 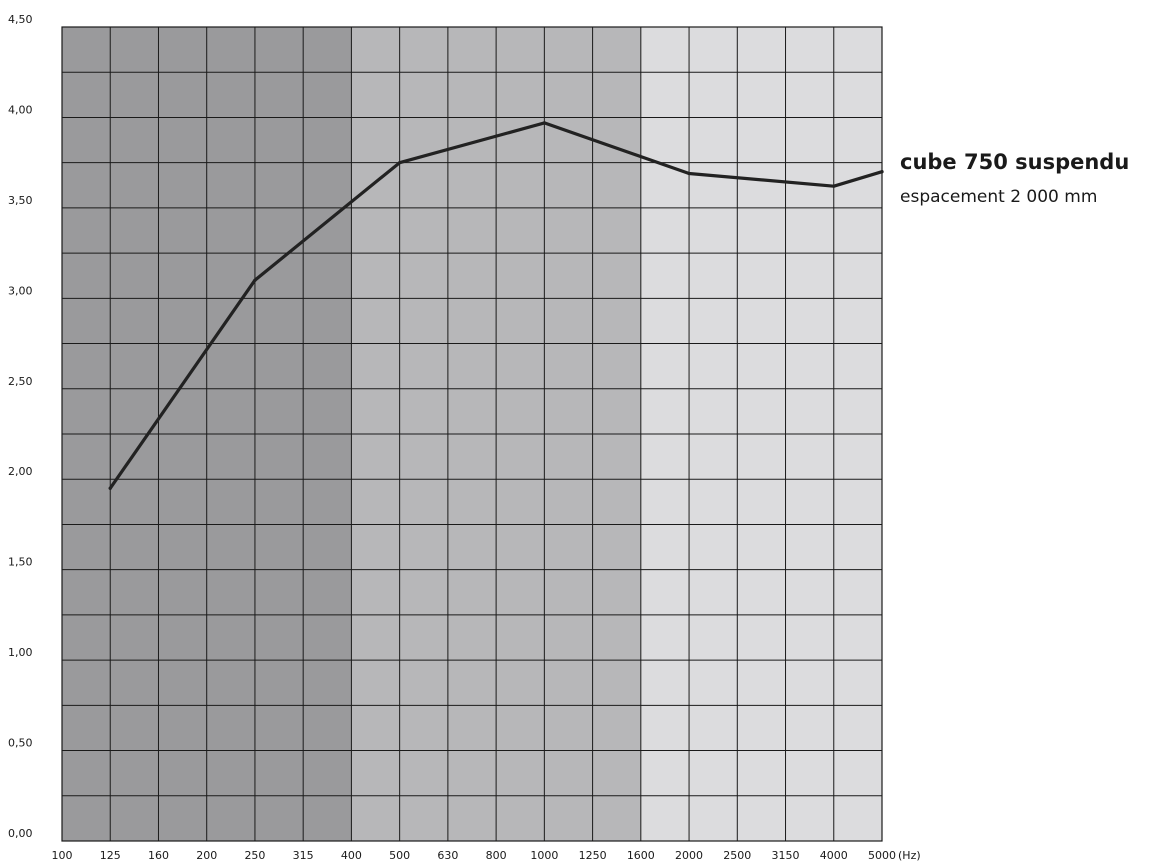 I want to click on y-tick-label: 0,00, so click(x=20, y=833).